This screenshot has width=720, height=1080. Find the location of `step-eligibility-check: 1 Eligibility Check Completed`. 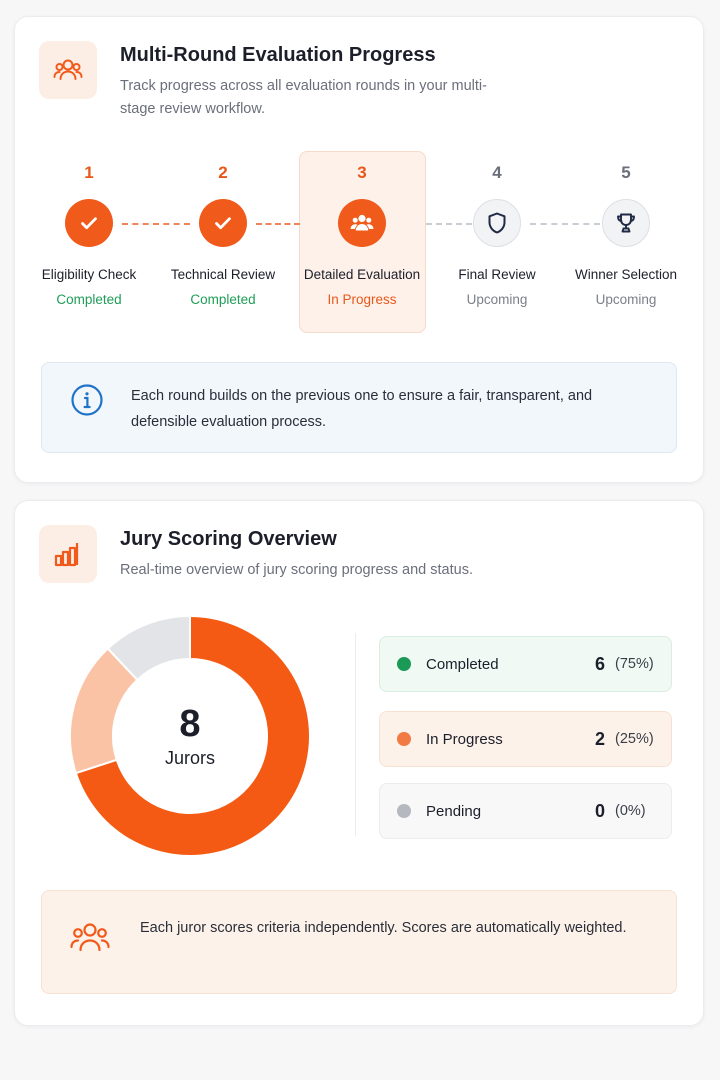

step-eligibility-check: 1 Eligibility Check Completed is located at coordinates (89, 234).